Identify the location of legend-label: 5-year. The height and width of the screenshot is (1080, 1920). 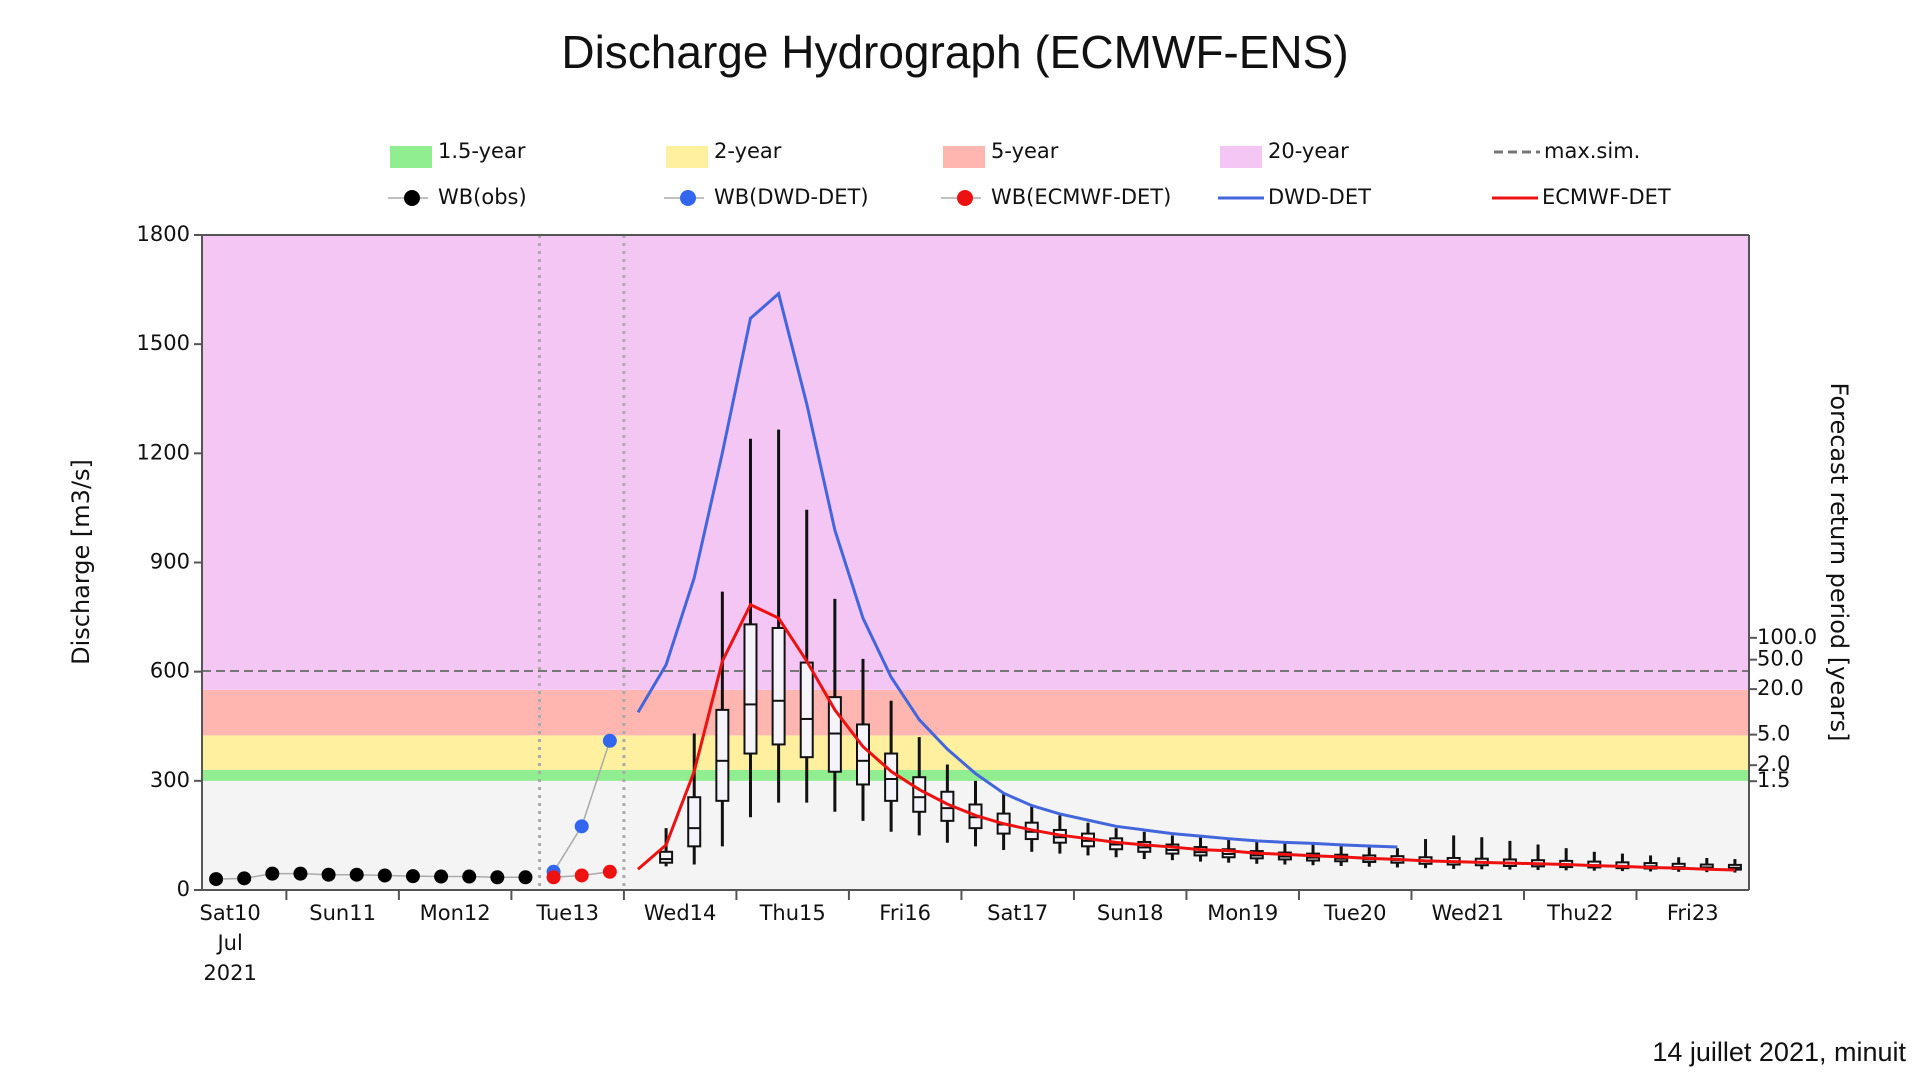
(1025, 151).